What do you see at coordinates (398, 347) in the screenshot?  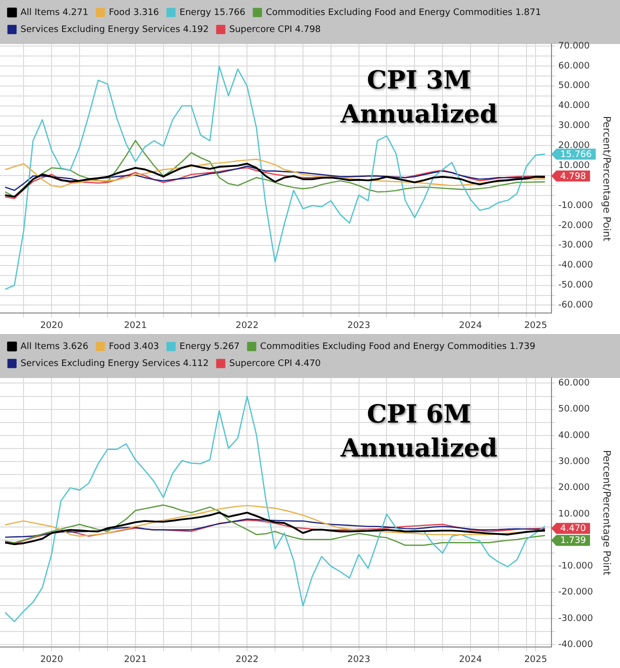 I see `legend-label: Commodities Excluding Food and Energy Commodities 1.739` at bounding box center [398, 347].